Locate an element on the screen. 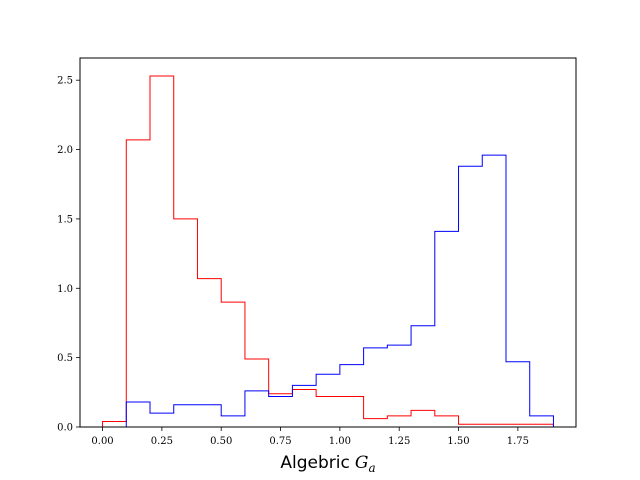 This screenshot has height=480, width=640. x-tick-label: 0.00 is located at coordinates (102, 441).